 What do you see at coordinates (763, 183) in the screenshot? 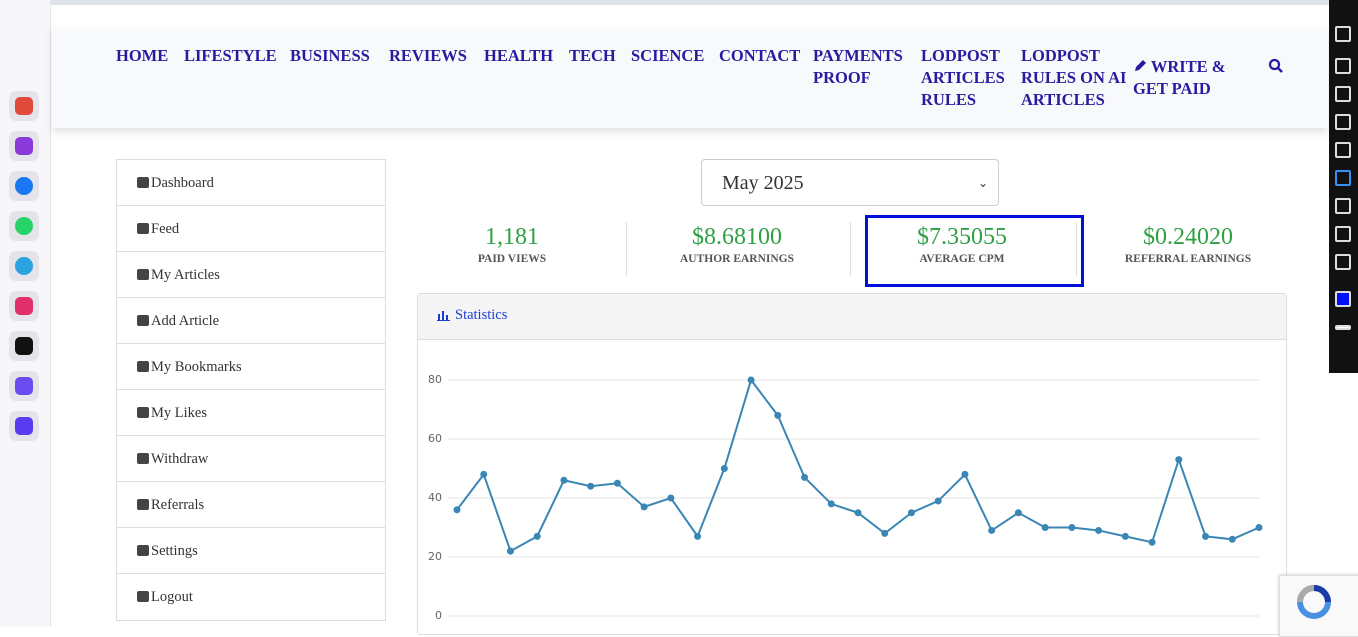
I see `month-value: May 2025` at bounding box center [763, 183].